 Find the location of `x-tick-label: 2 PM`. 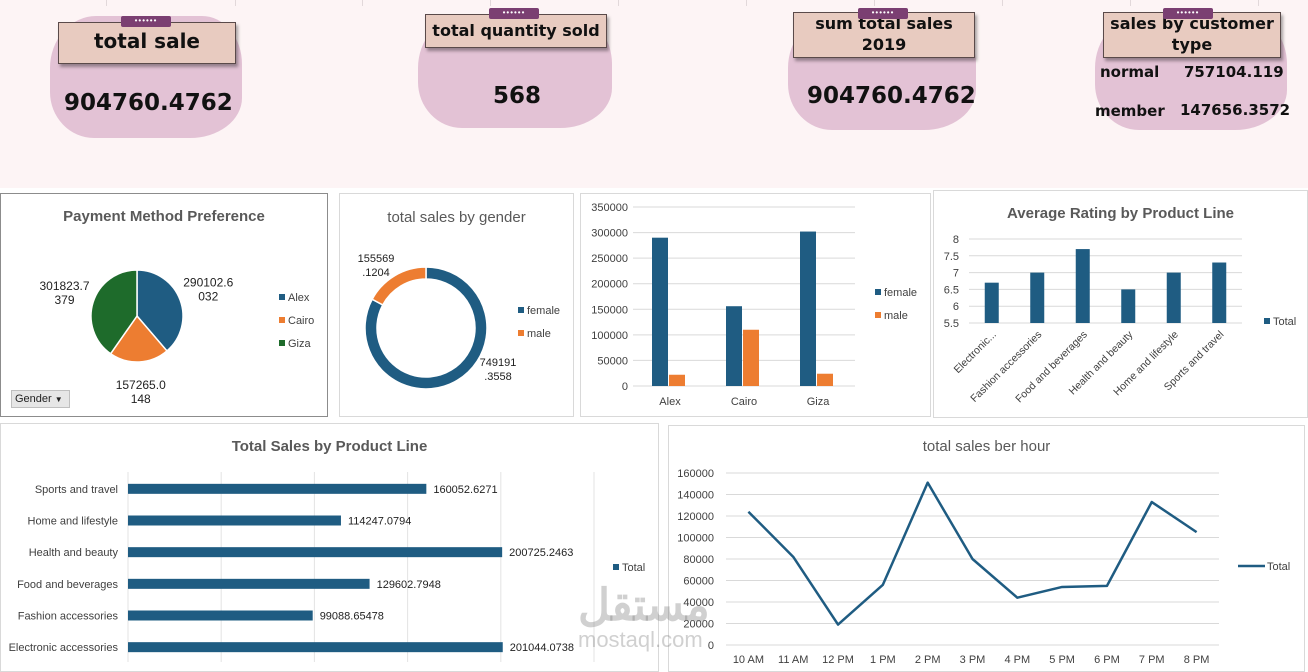

x-tick-label: 2 PM is located at coordinates (928, 660).